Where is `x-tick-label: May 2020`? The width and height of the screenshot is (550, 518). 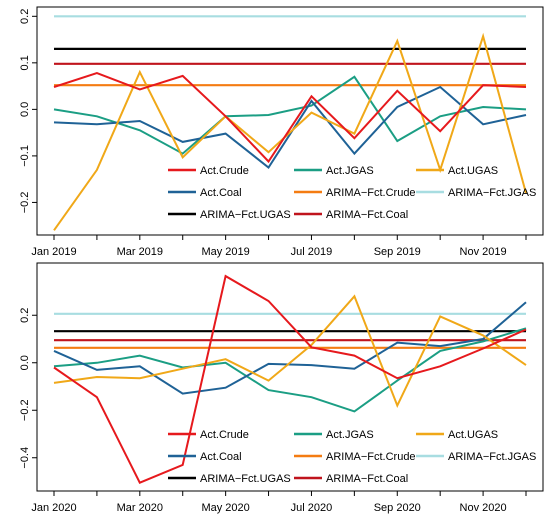 x-tick-label: May 2020 is located at coordinates (225, 508).